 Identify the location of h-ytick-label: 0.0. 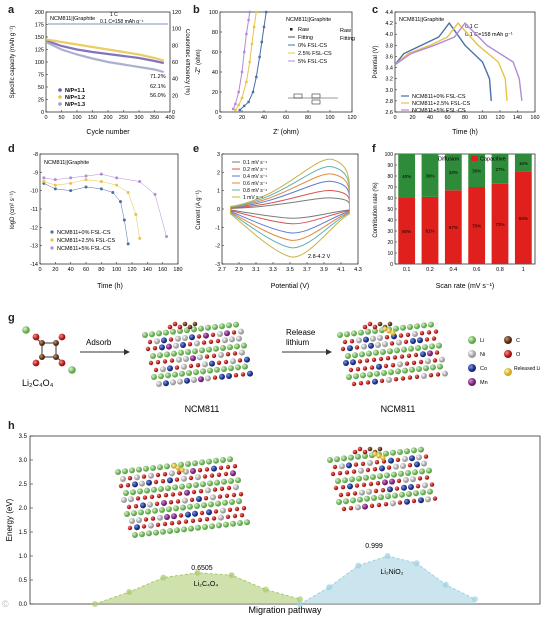
(23, 605).